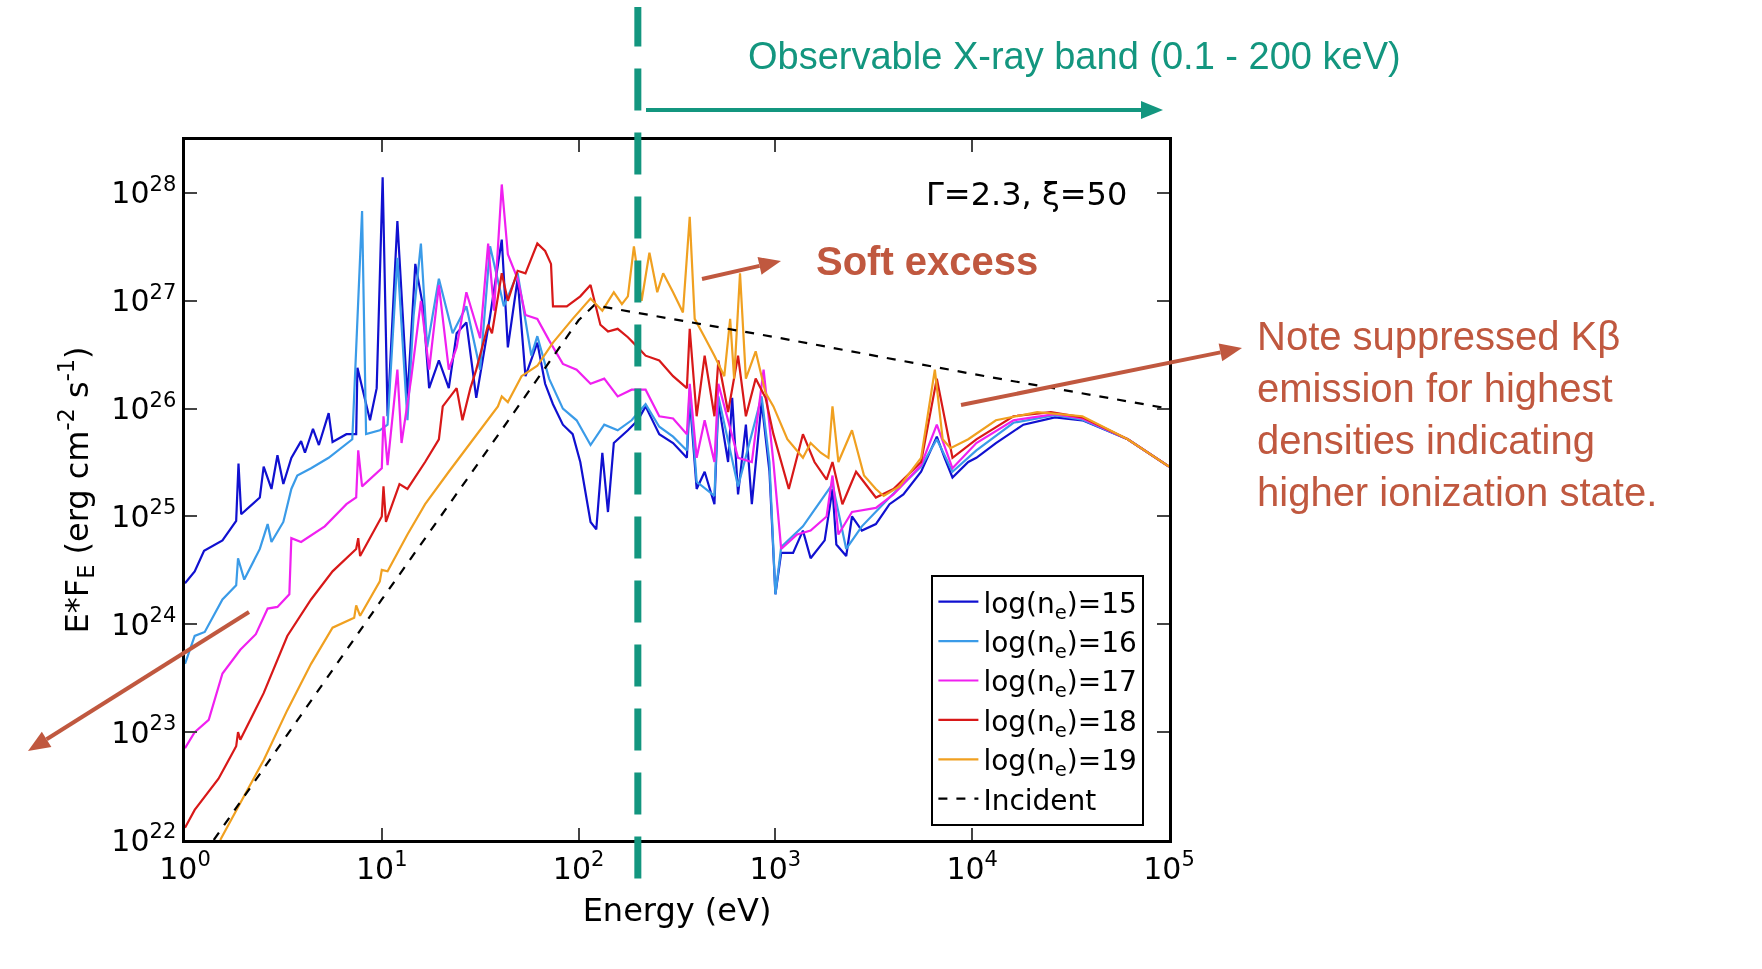  Describe the element at coordinates (144, 191) in the screenshot. I see `y-tick-label: 10$^{28}$` at that location.